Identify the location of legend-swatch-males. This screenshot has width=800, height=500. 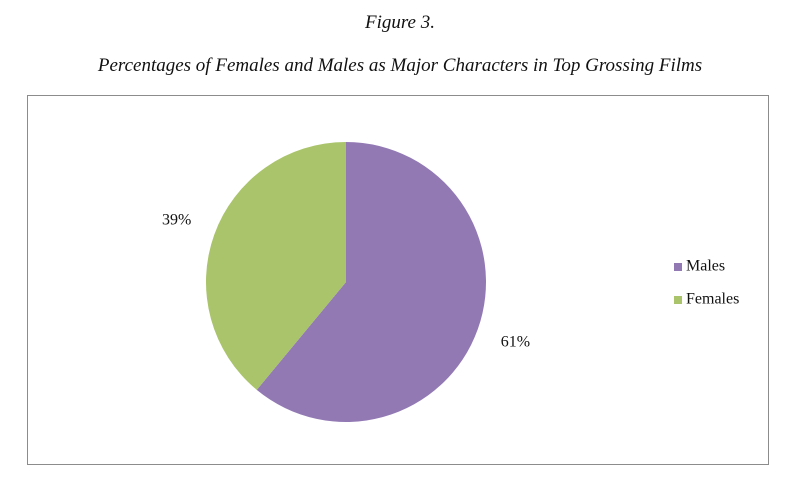
(678, 267).